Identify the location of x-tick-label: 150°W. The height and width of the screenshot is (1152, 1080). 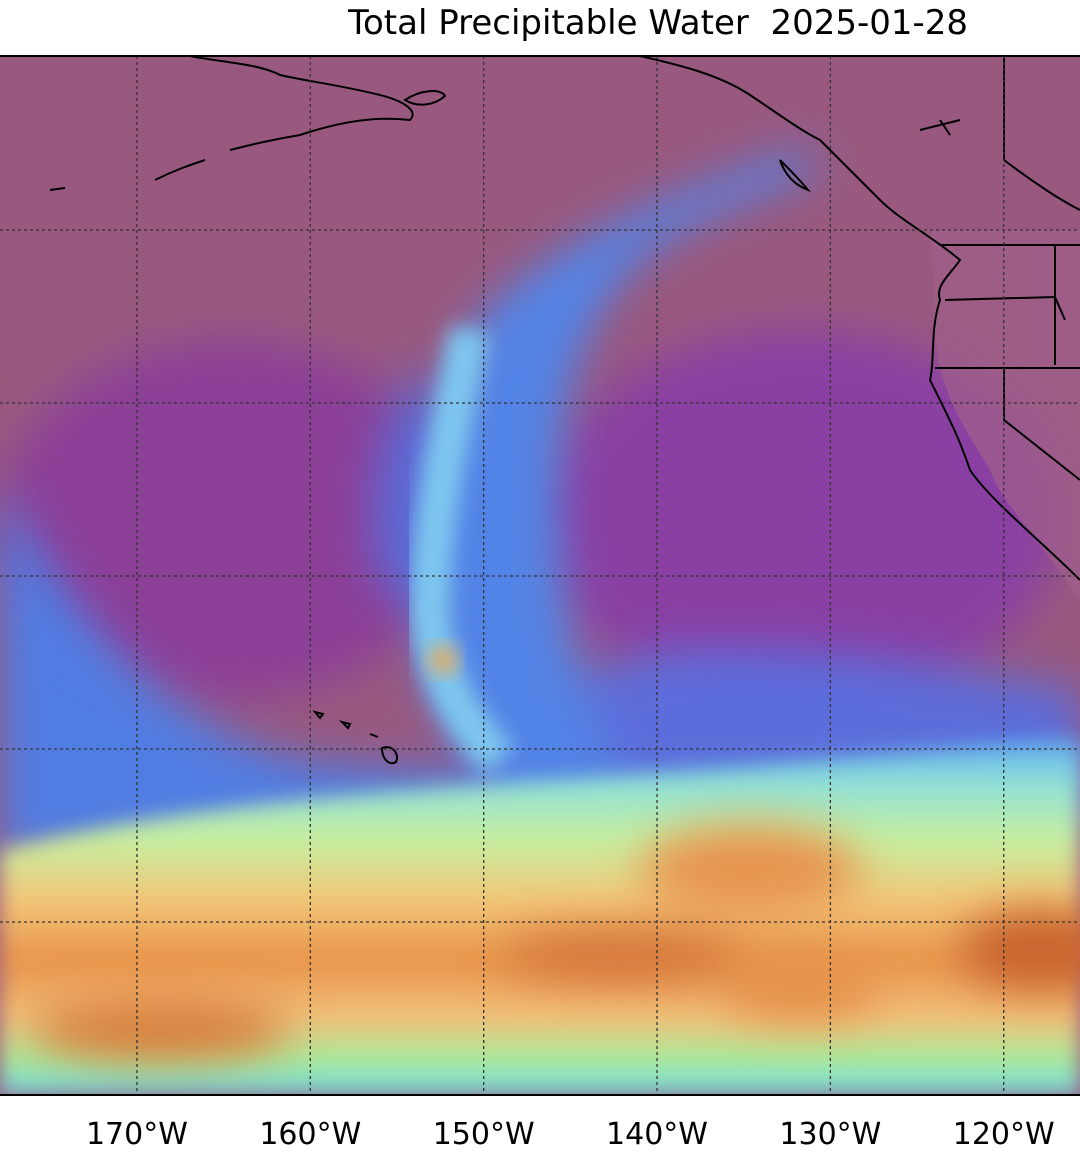
(484, 1134).